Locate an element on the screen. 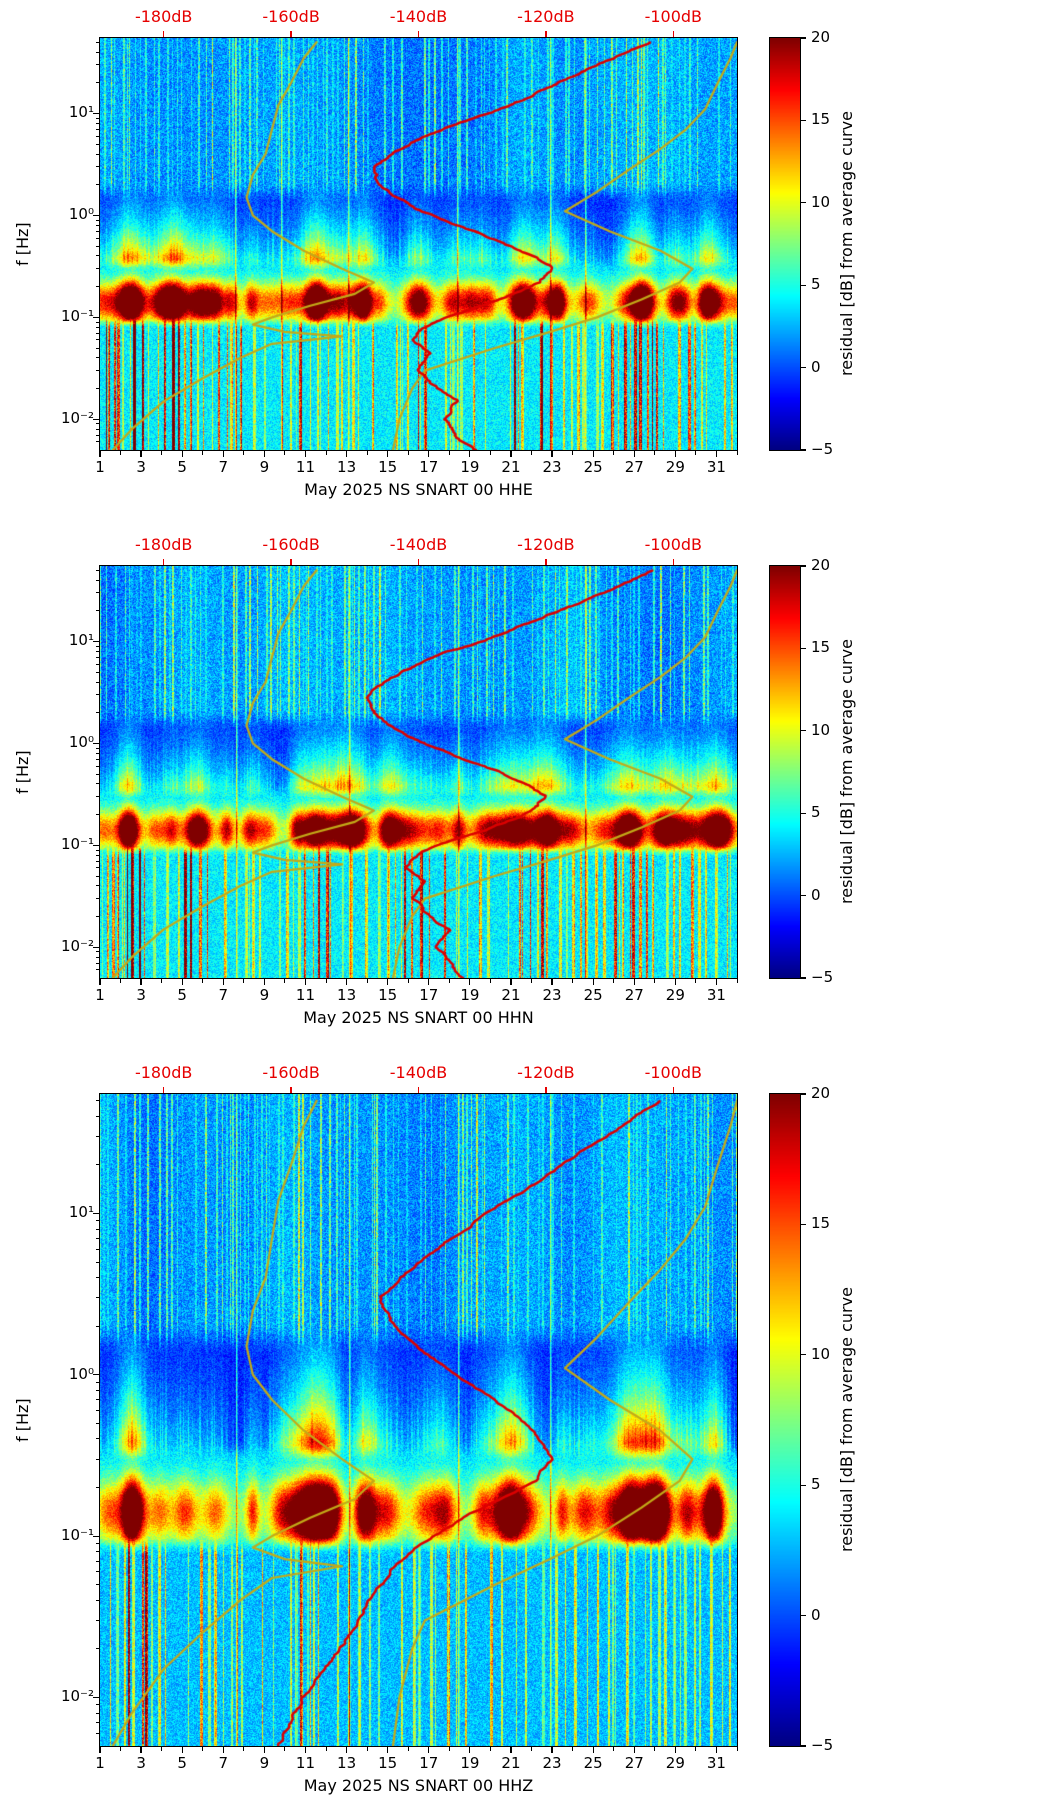  x-tick-label: 5 is located at coordinates (182, 1763).